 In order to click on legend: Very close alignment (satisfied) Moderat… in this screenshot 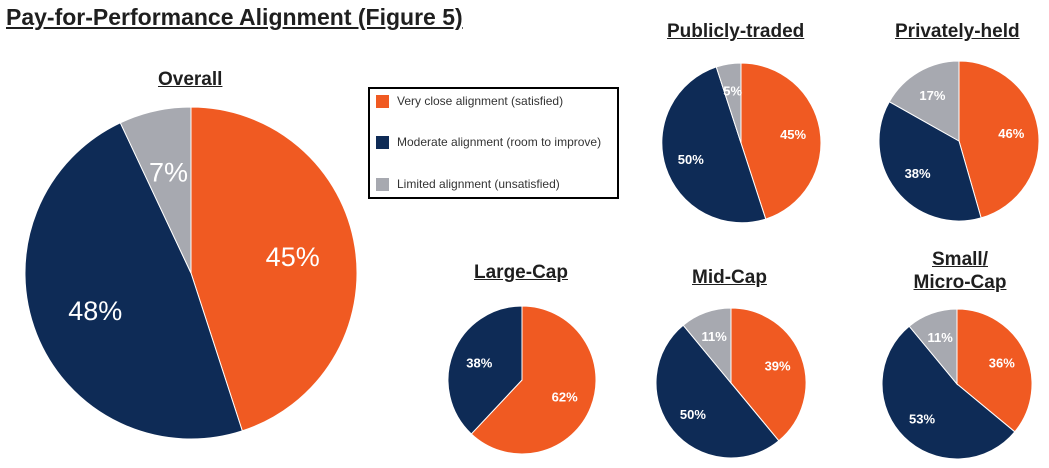, I will do `click(493, 143)`.